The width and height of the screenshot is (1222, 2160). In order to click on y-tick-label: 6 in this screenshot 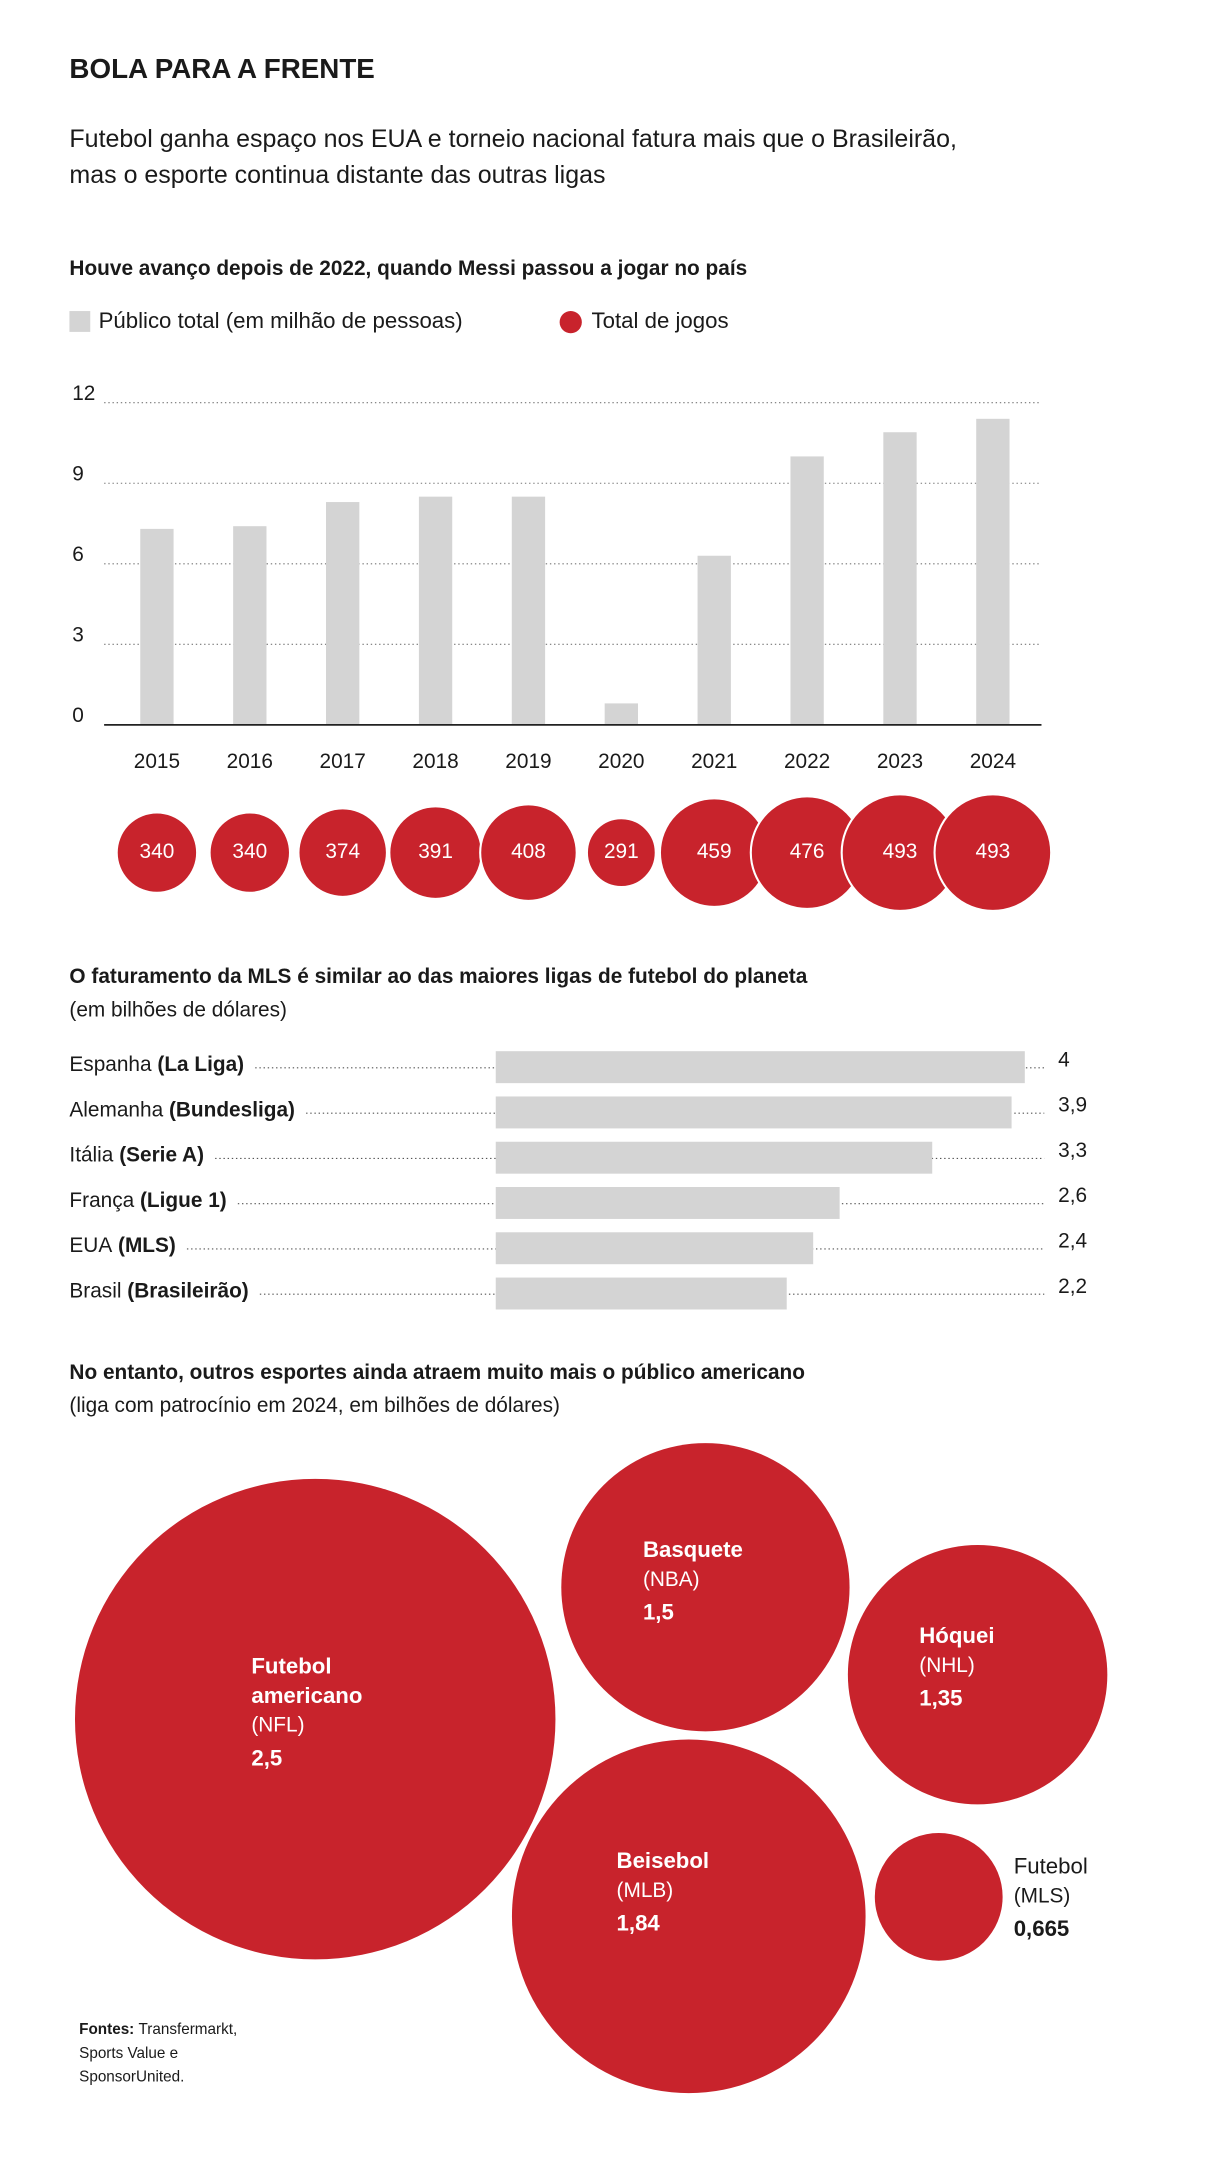, I will do `click(78, 554)`.